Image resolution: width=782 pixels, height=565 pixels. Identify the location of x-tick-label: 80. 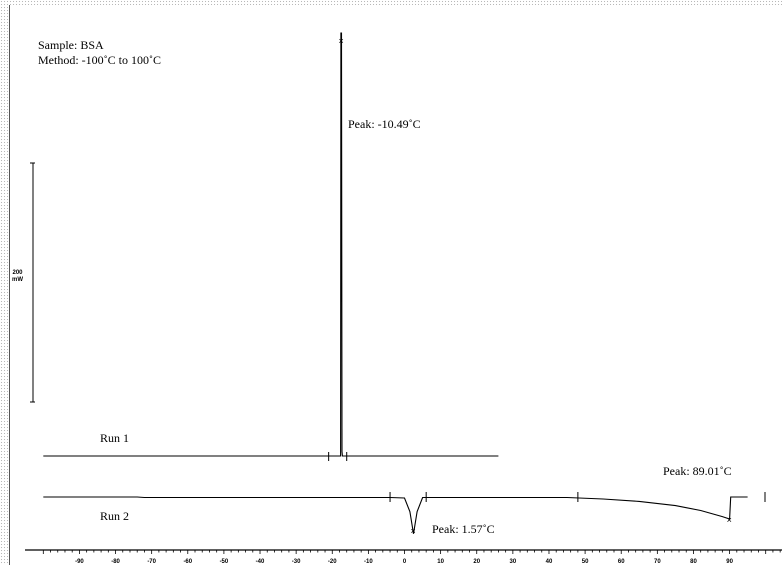
(693, 562).